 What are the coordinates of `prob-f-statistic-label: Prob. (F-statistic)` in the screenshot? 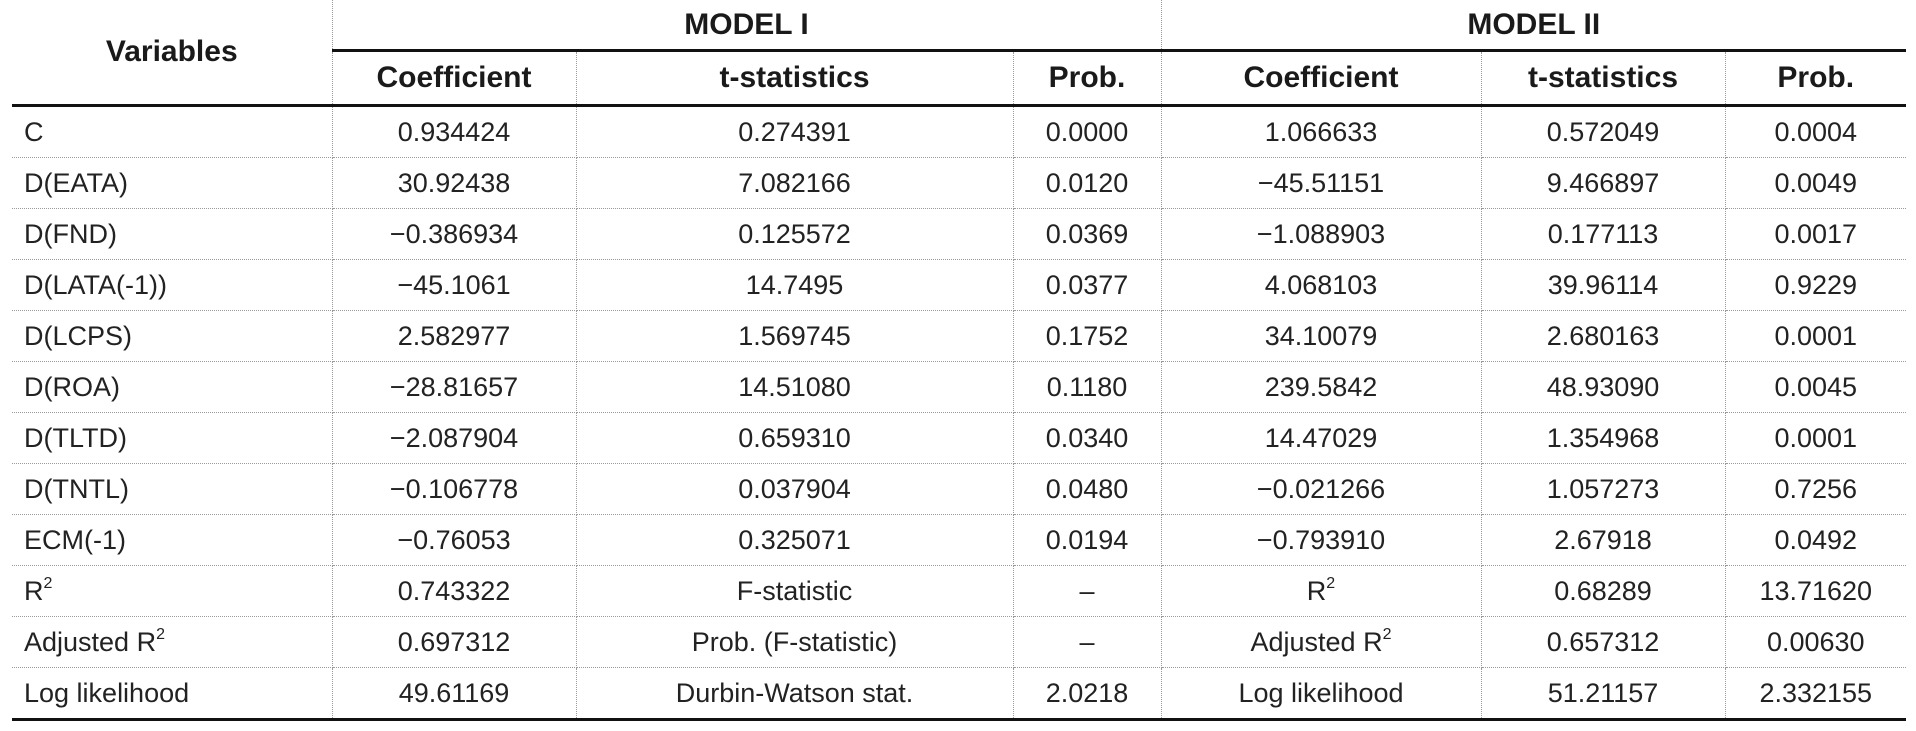 It's located at (795, 642).